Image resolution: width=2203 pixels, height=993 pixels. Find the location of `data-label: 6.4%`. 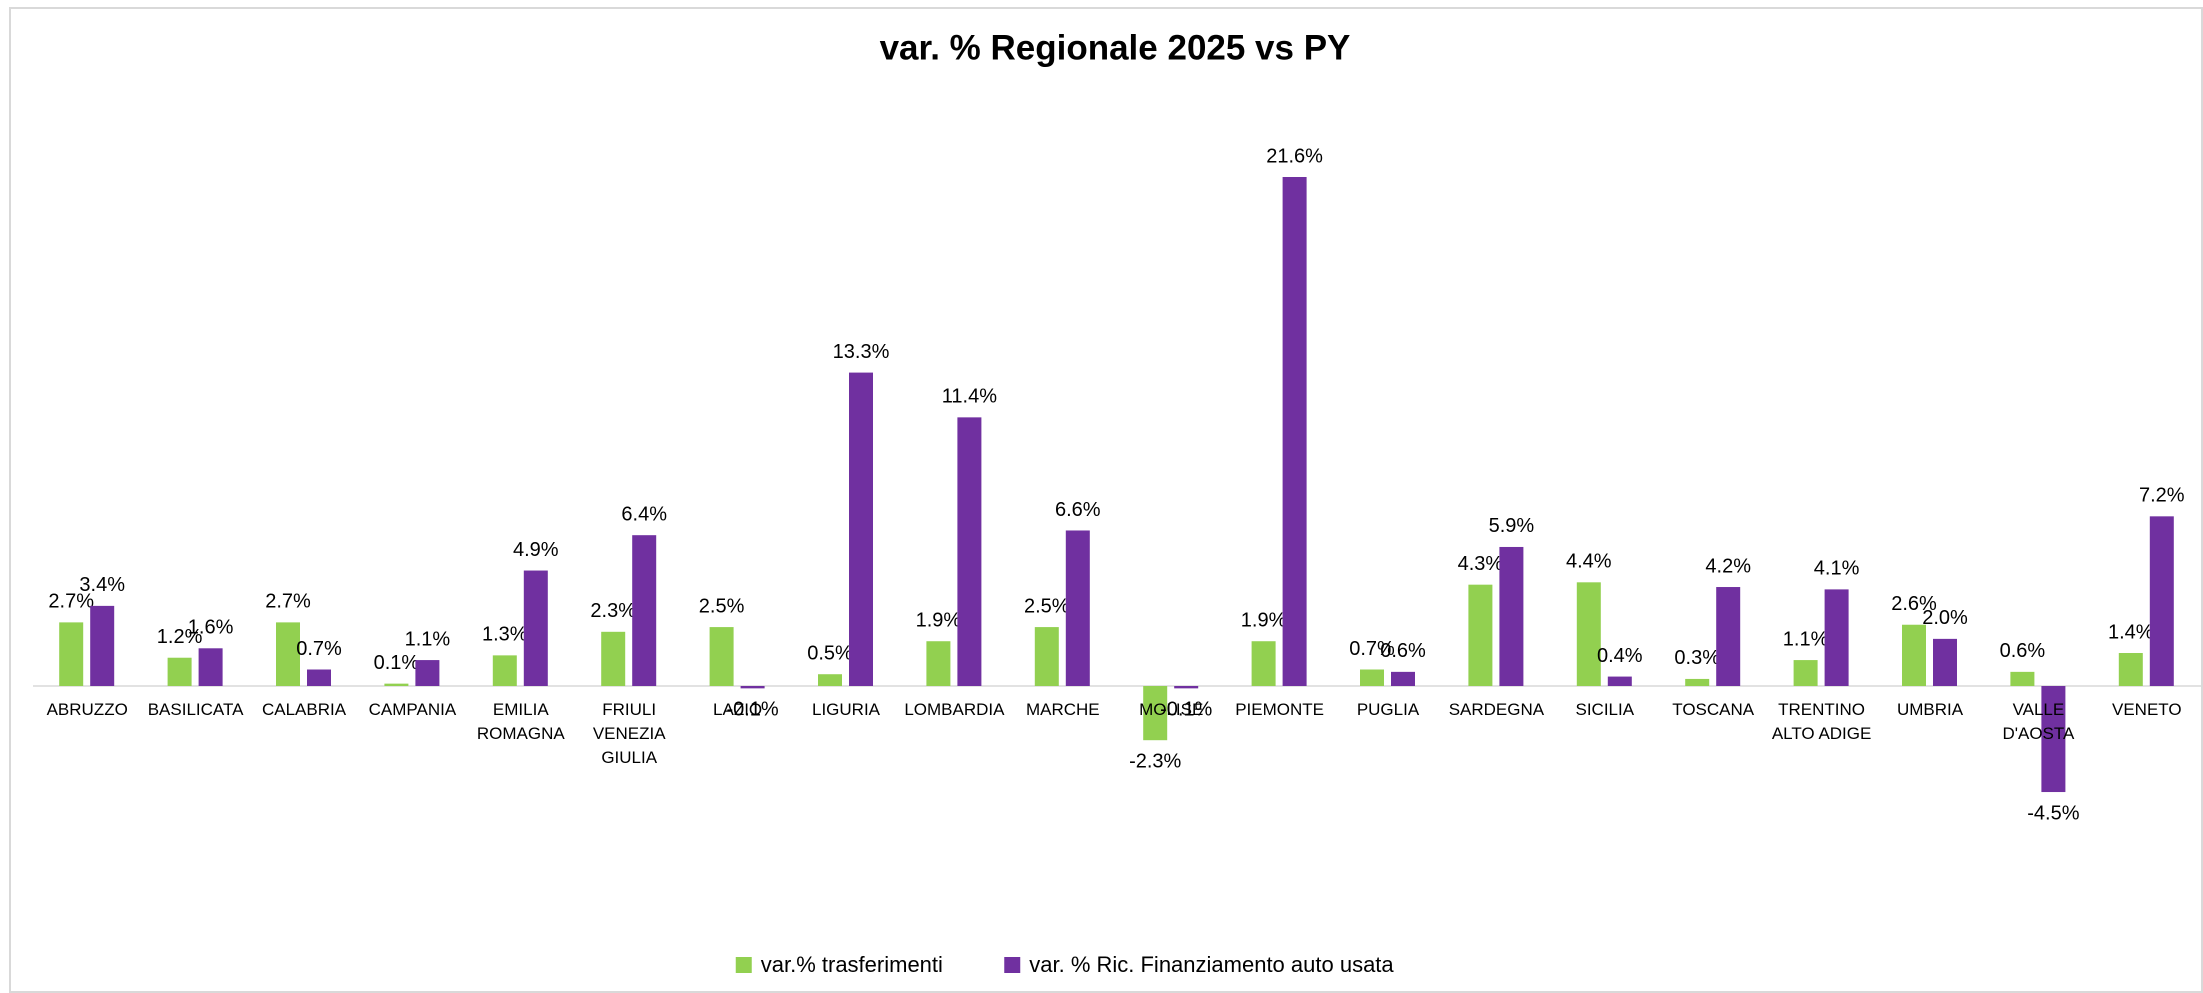

data-label: 6.4% is located at coordinates (644, 514).